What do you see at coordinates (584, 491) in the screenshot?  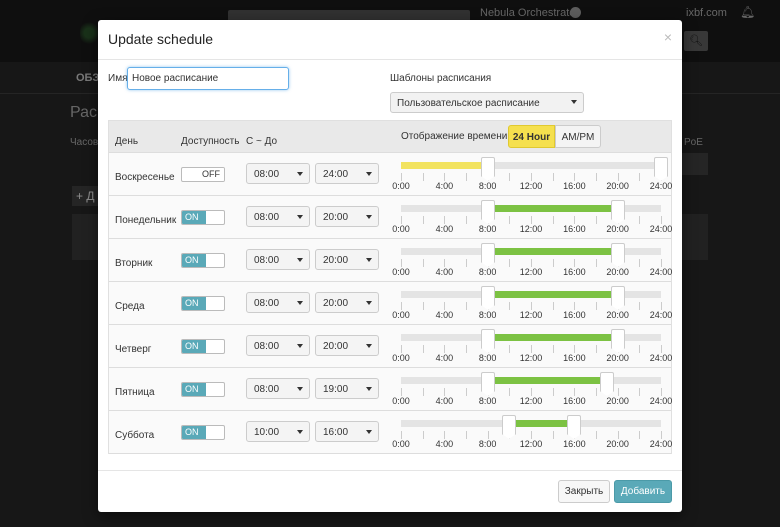 I see `close-button: Закрыть` at bounding box center [584, 491].